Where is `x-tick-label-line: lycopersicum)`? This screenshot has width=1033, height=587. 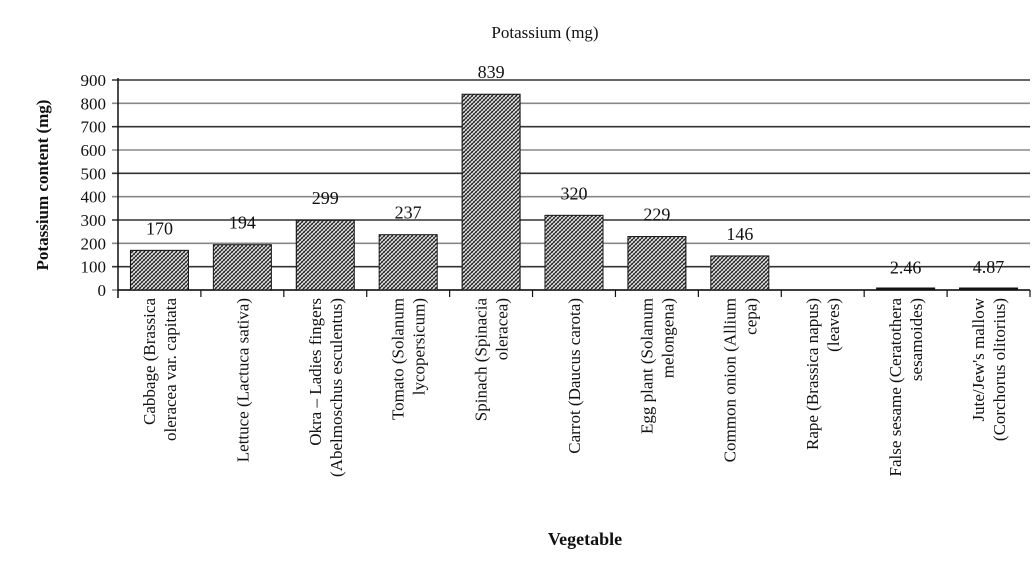 x-tick-label-line: lycopersicum) is located at coordinates (419, 346).